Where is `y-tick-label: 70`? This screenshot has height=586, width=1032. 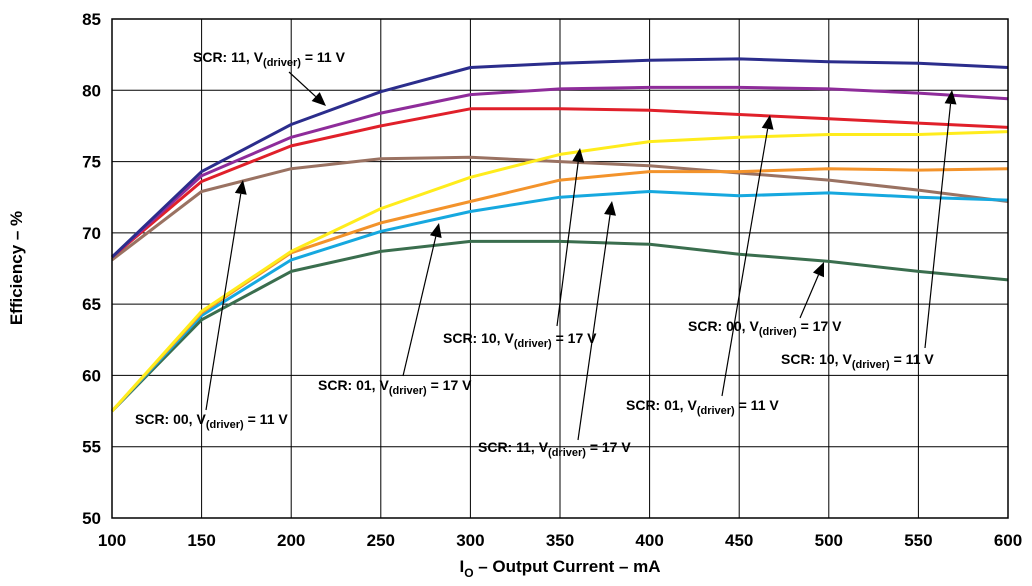 y-tick-label: 70 is located at coordinates (91, 233).